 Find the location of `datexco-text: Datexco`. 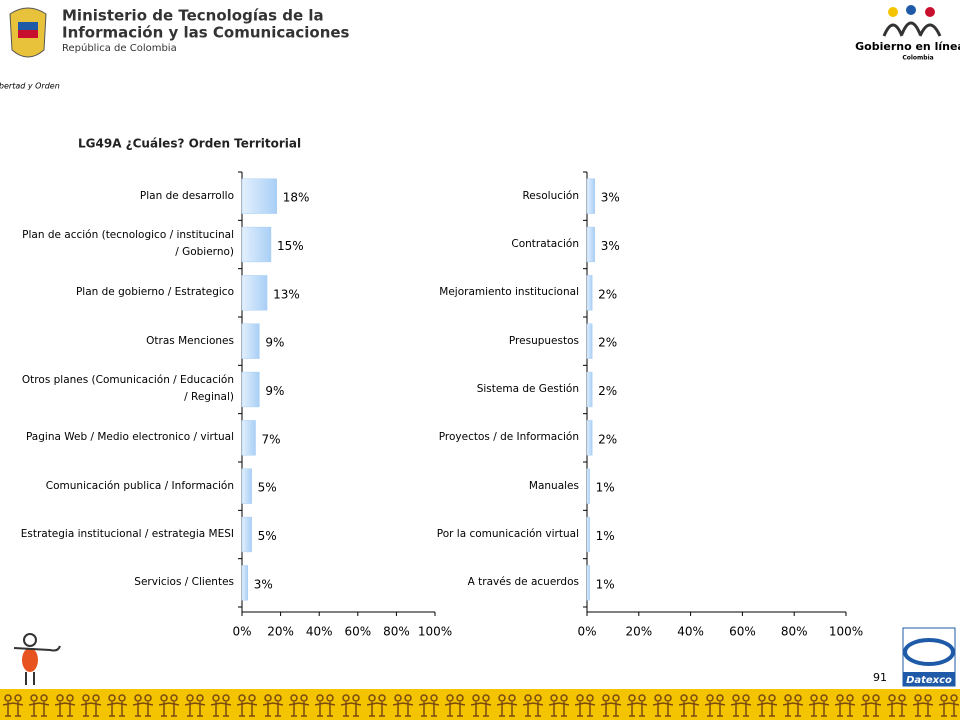

datexco-text: Datexco is located at coordinates (929, 680).